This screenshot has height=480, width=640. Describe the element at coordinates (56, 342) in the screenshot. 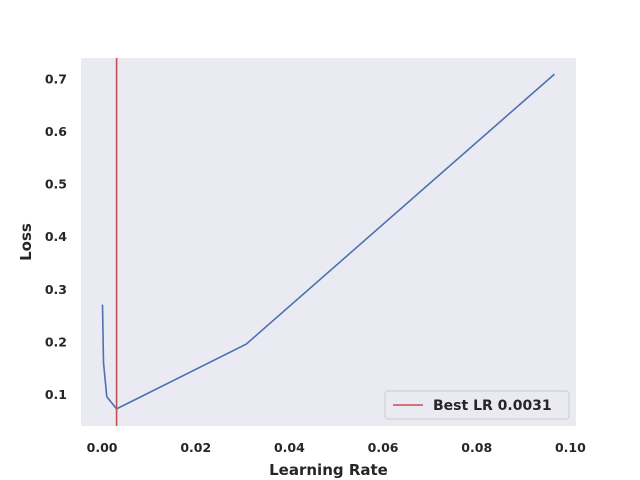

I see `y-tick-label: 0.2` at that location.